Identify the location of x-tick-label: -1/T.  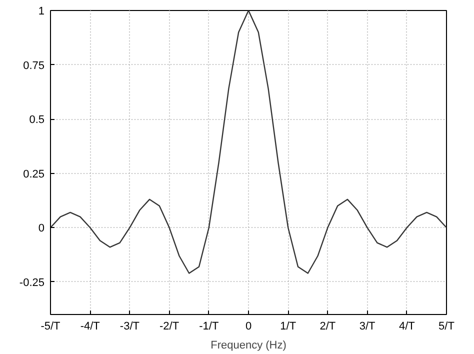
(209, 326).